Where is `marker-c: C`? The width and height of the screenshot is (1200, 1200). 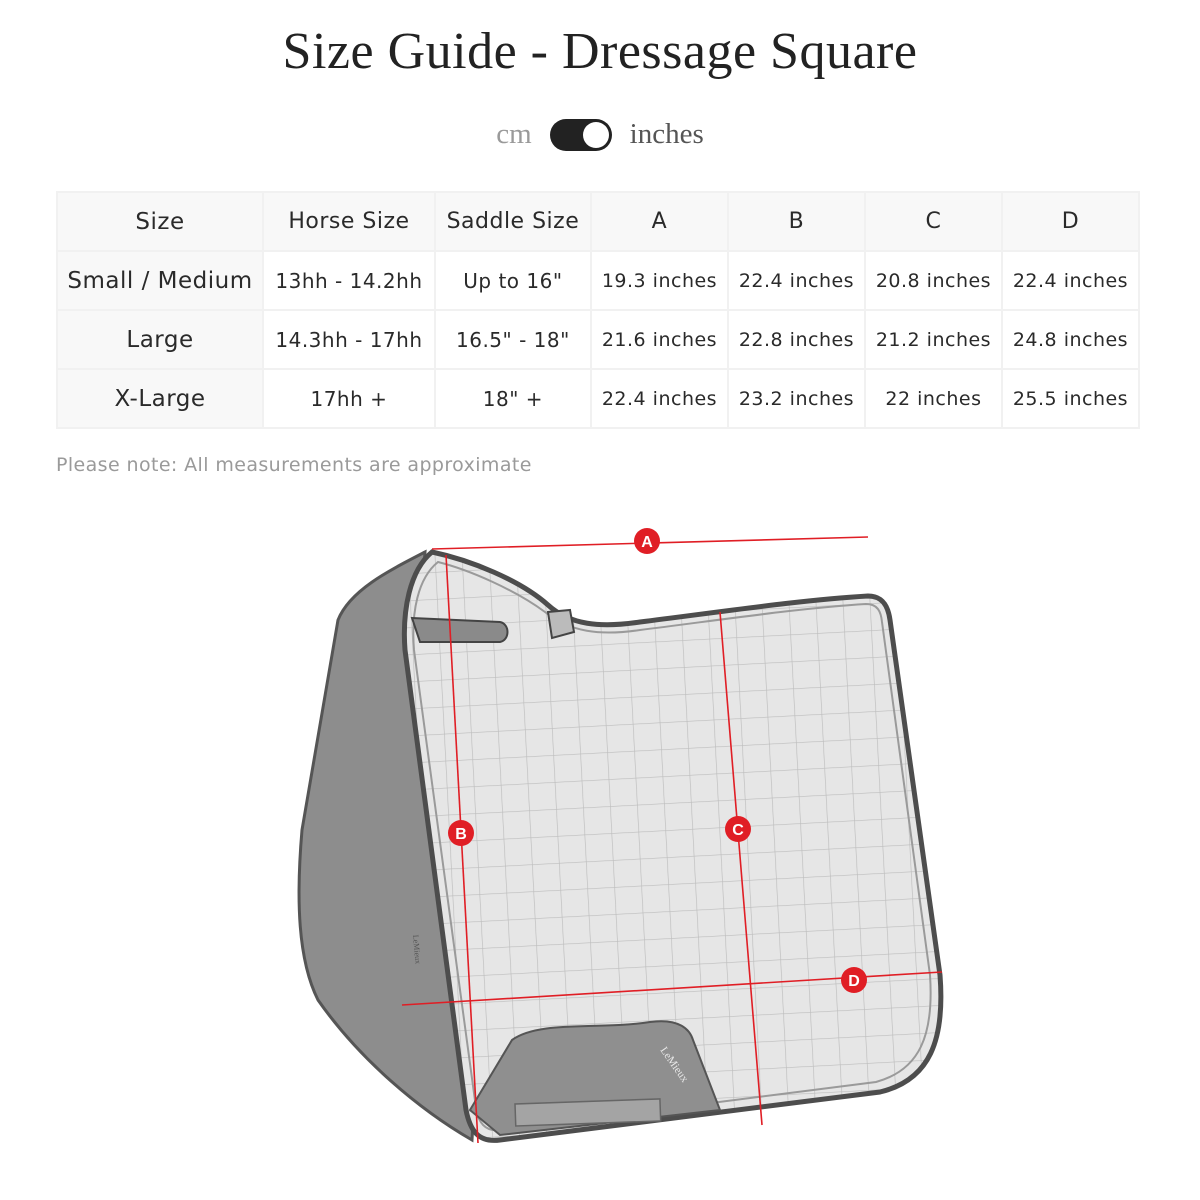 marker-c: C is located at coordinates (738, 829).